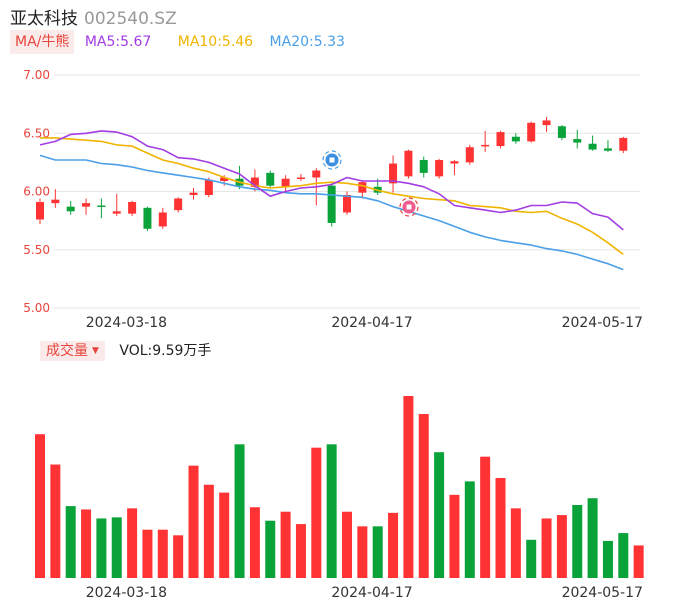  I want to click on stock-name: 亚太科技, so click(44, 19).